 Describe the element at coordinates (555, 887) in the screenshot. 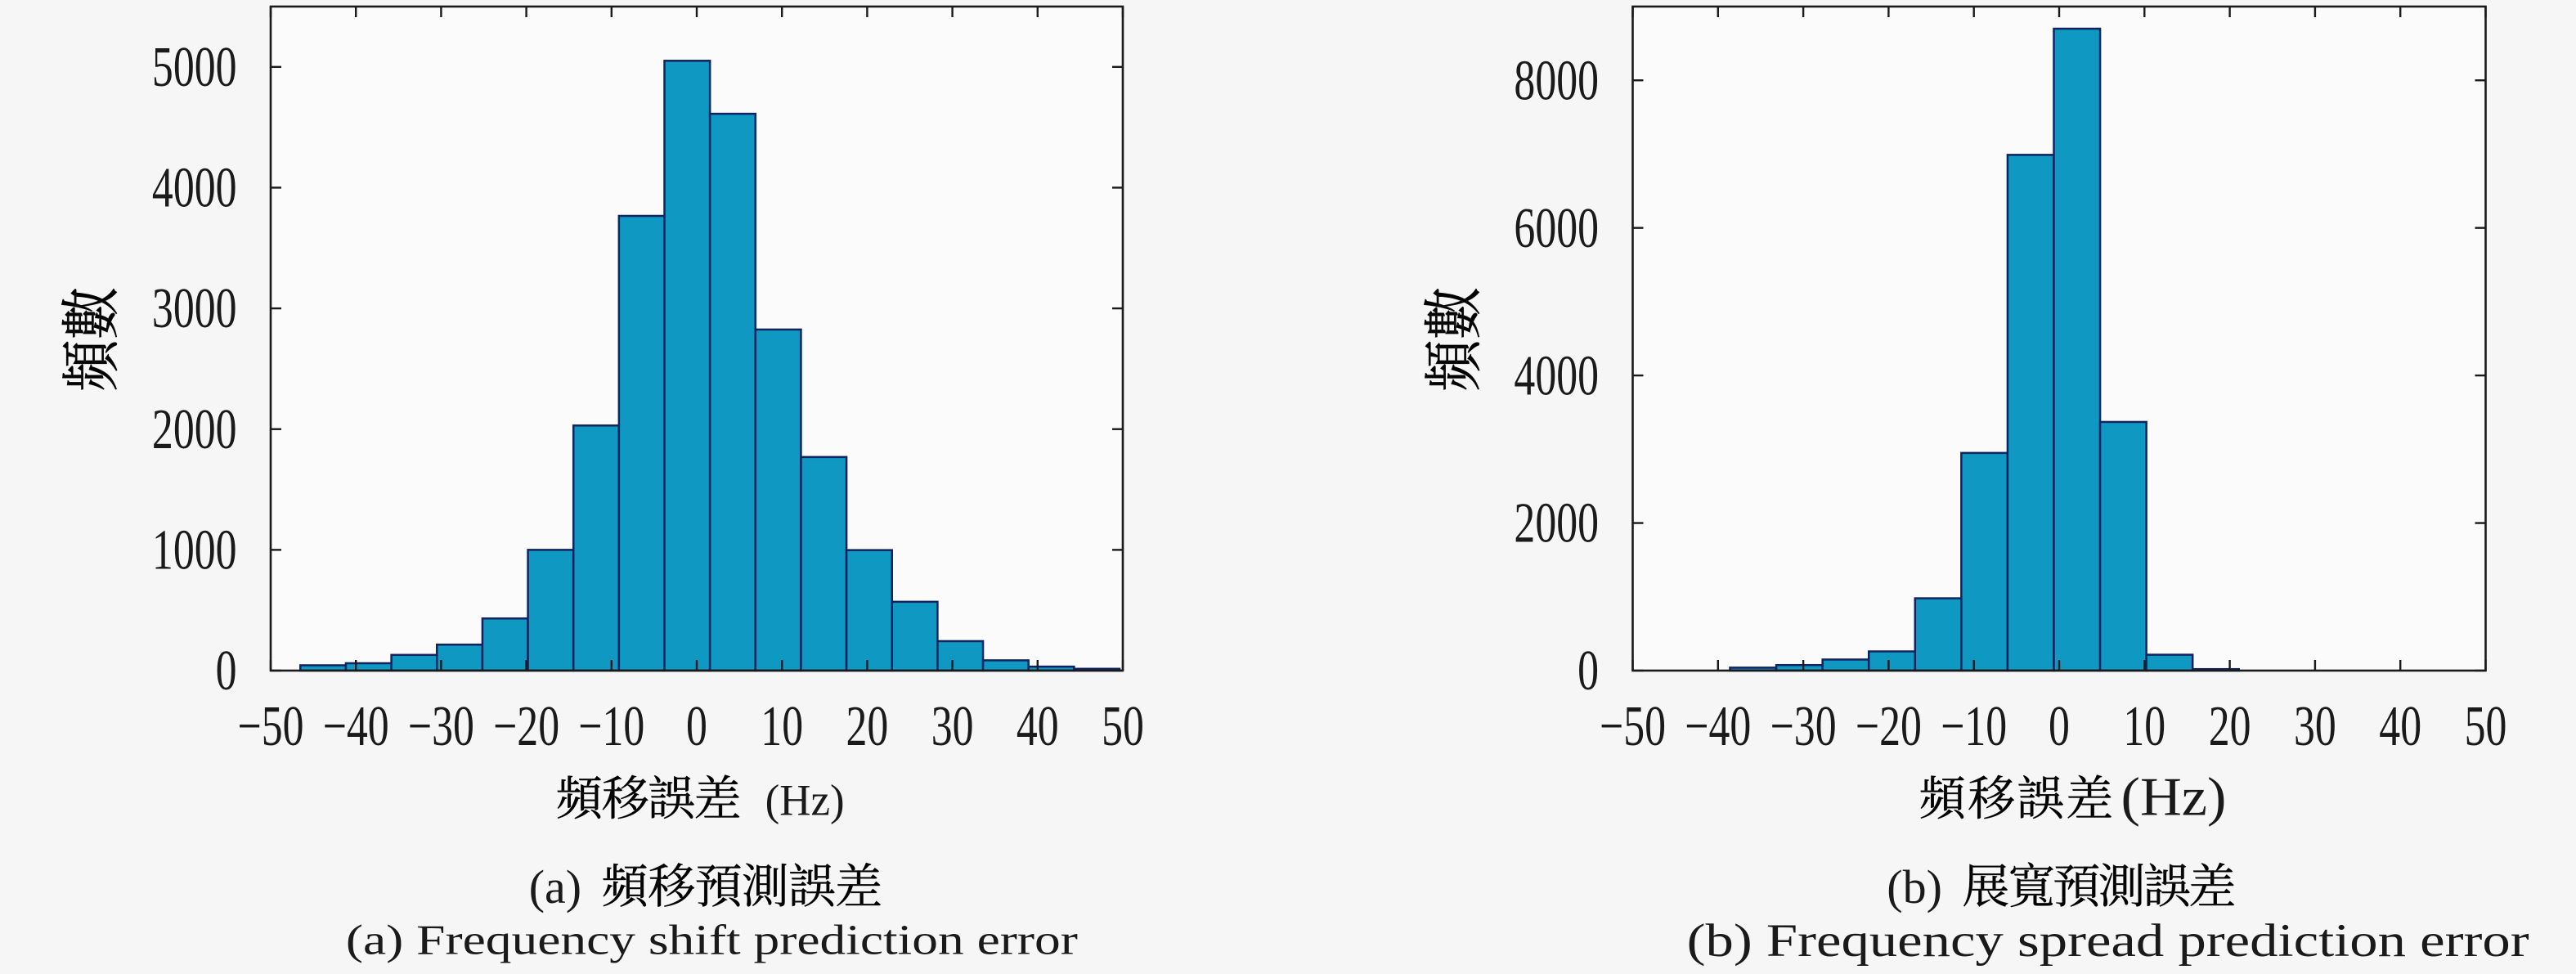

I see `svg-text: (a)` at that location.